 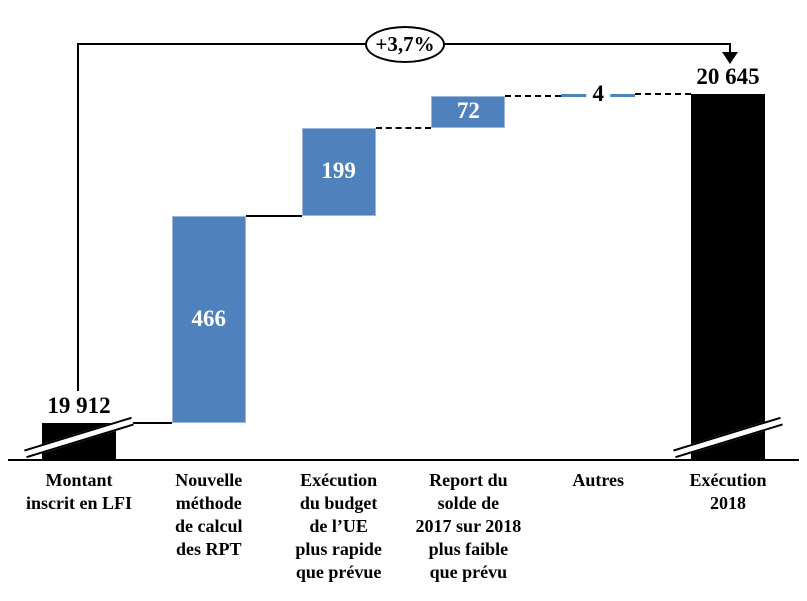 I want to click on connector-after-autres, so click(x=663, y=93).